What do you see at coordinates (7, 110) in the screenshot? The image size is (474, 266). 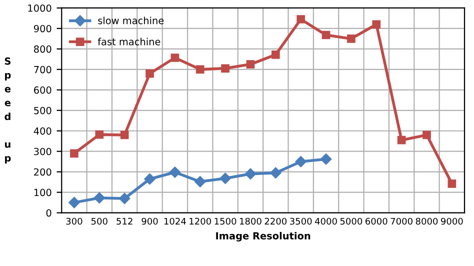 I see `text: Speed up` at bounding box center [7, 110].